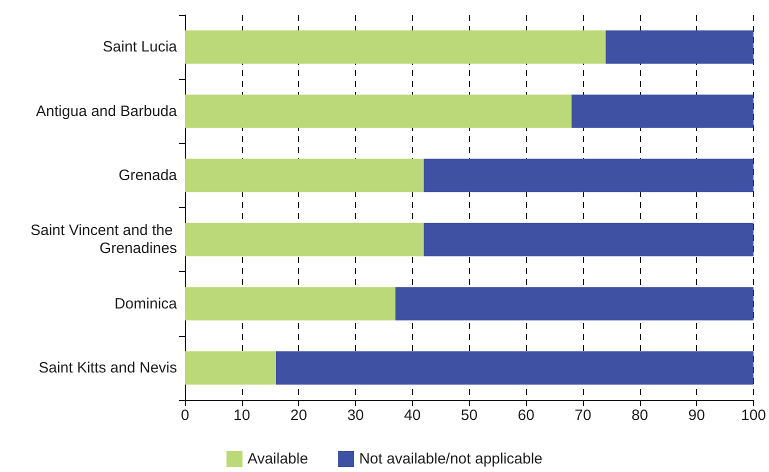 The image size is (769, 472). Describe the element at coordinates (412, 415) in the screenshot. I see `x-tick-label: 40` at that location.